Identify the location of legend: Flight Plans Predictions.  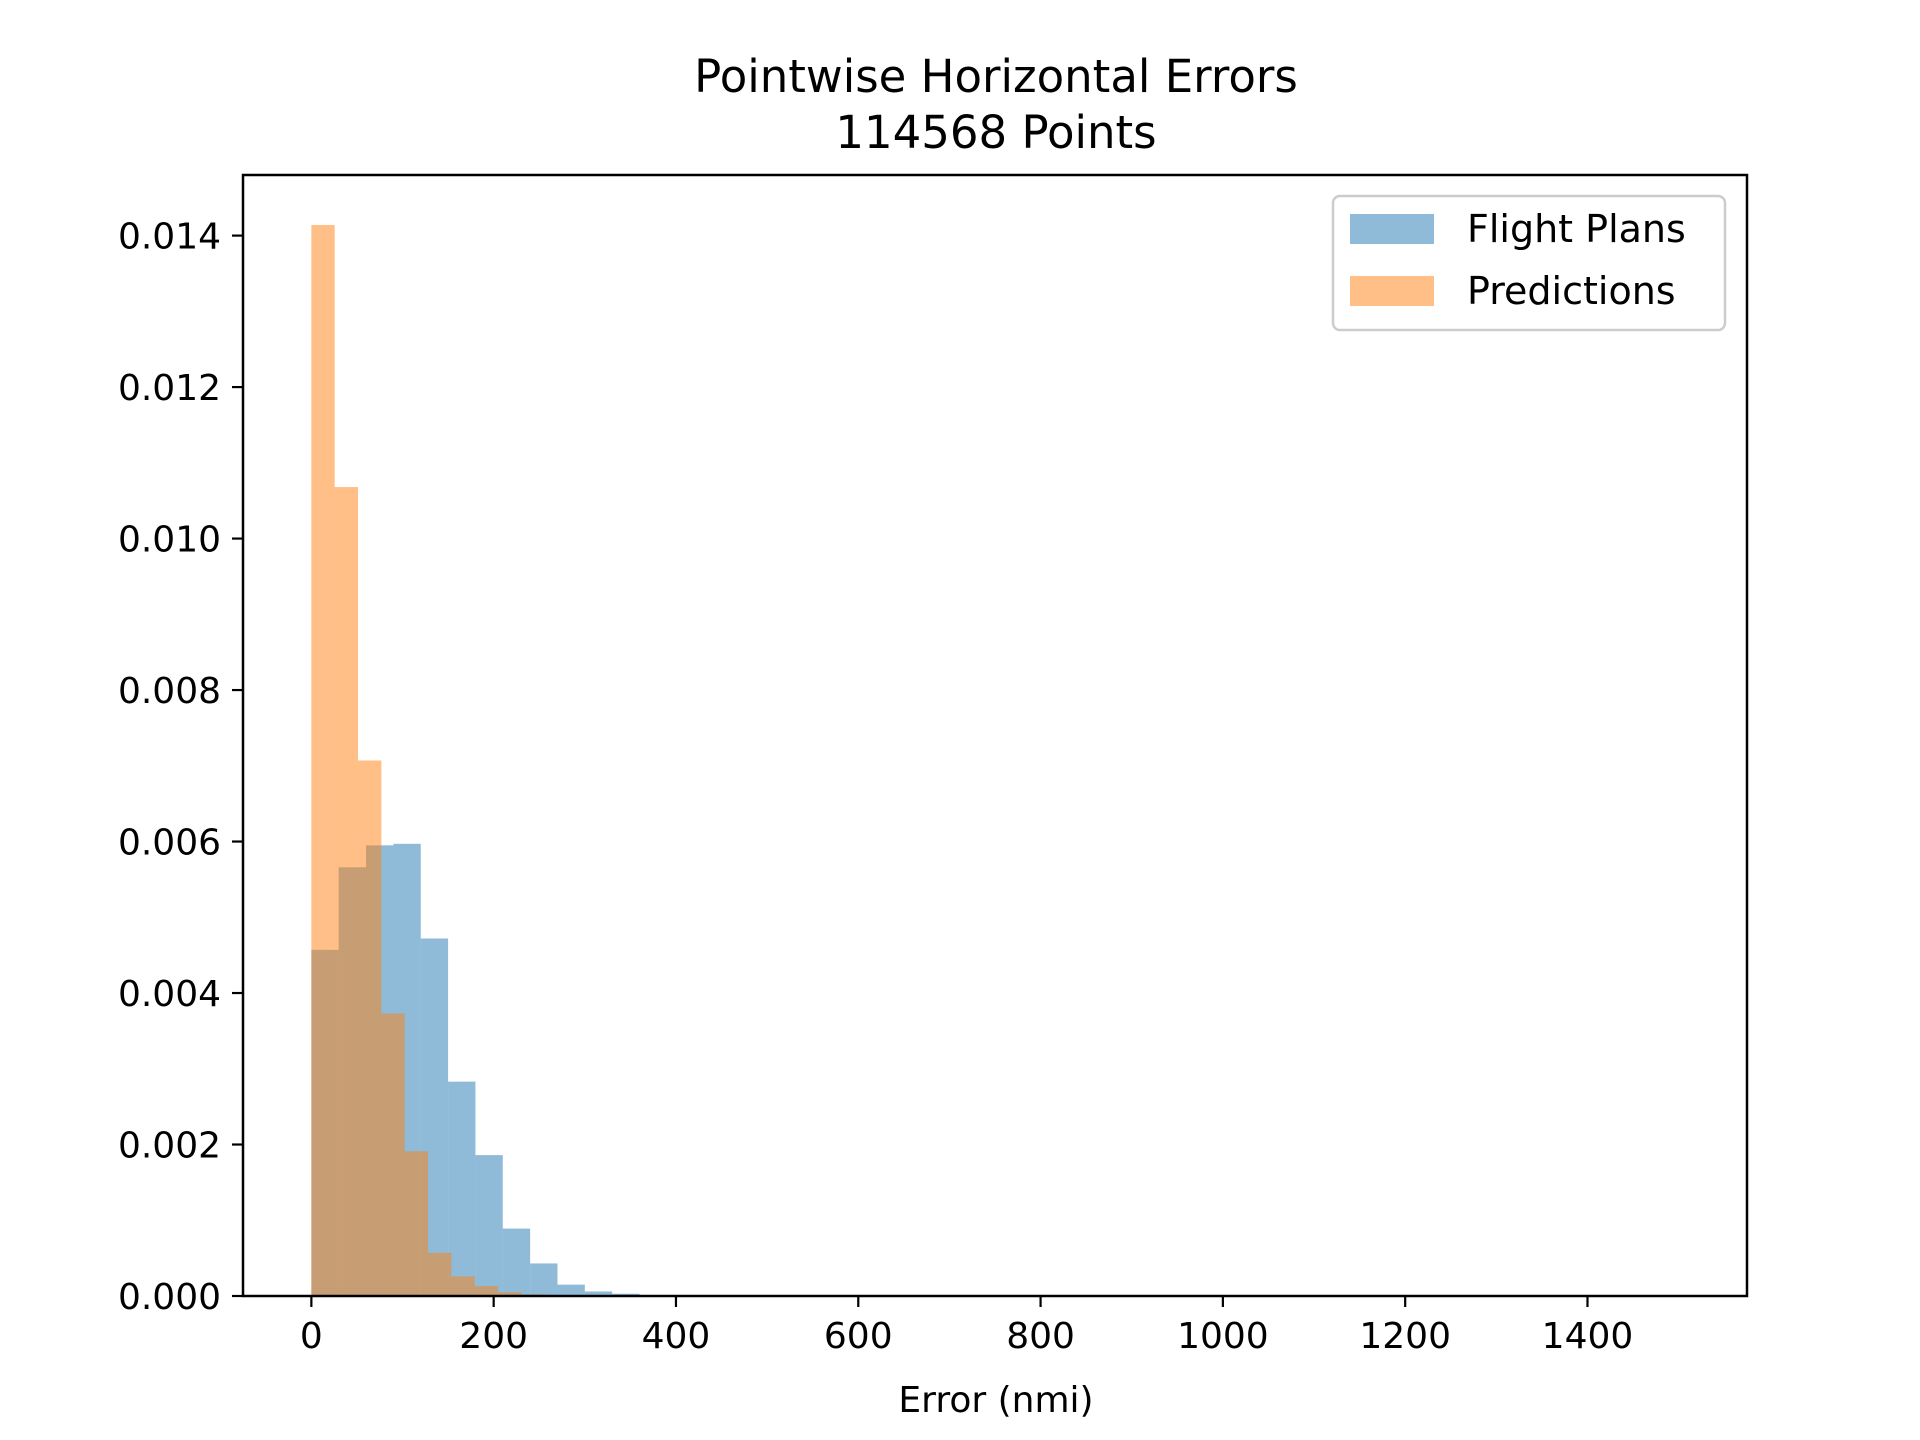
(1529, 263).